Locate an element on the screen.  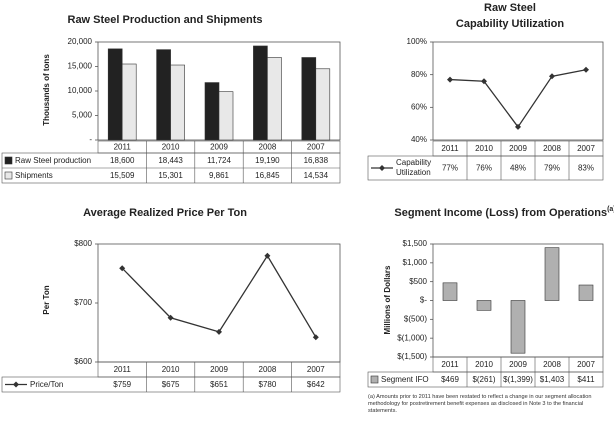
chart-title: Capability Utilization is located at coordinates (510, 24).